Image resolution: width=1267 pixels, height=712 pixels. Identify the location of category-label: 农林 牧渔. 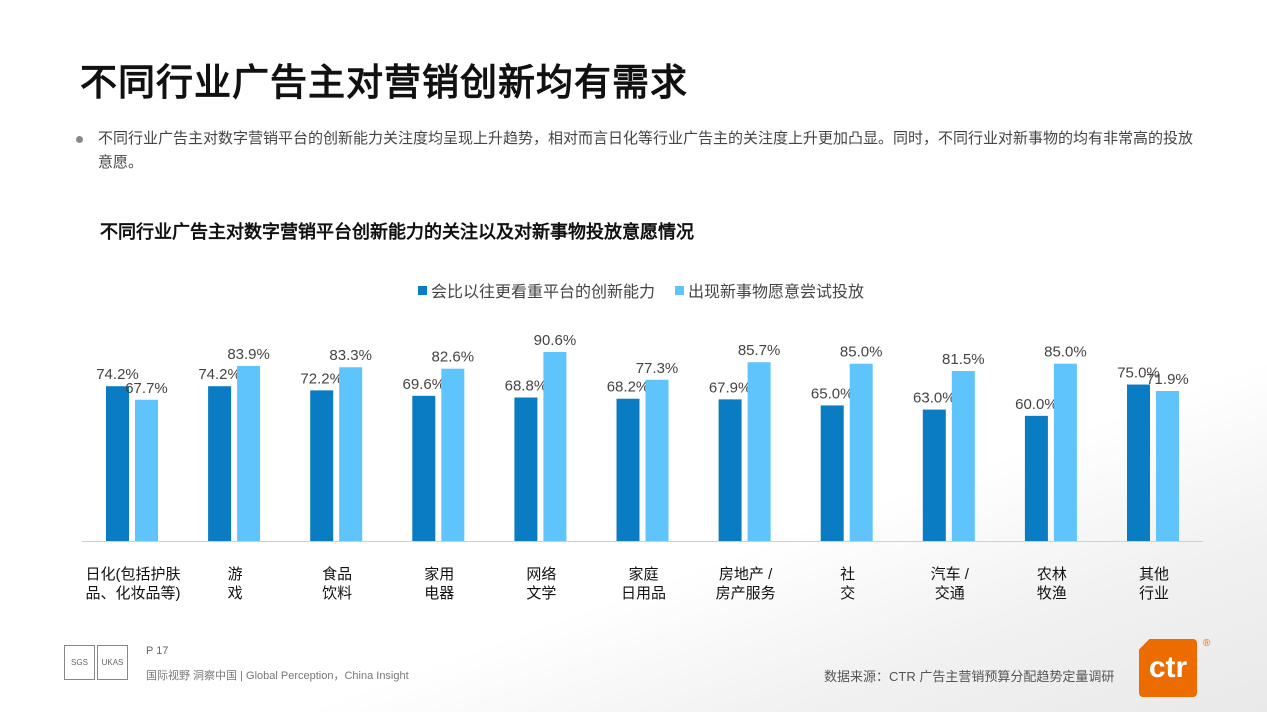
(1051, 584).